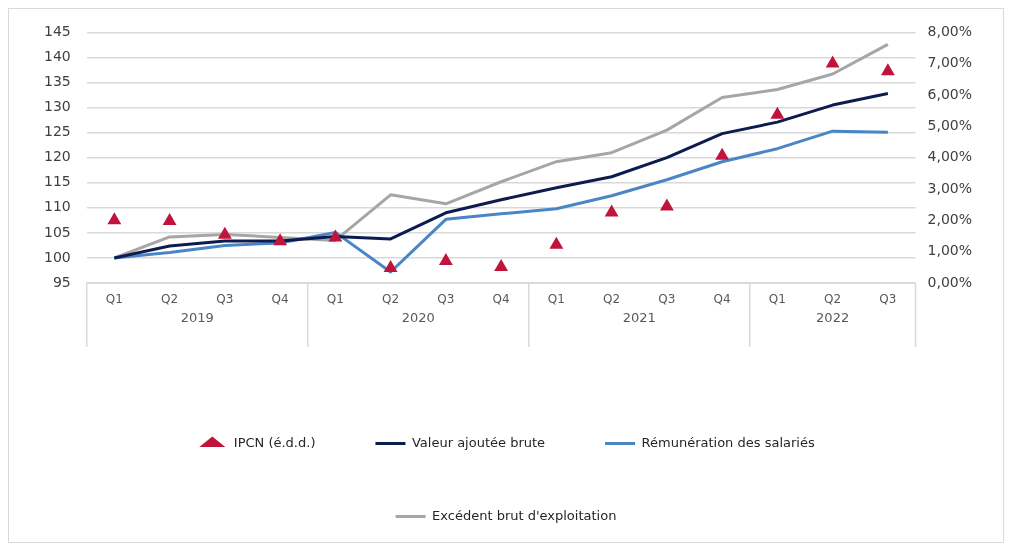  I want to click on y2-tick-label: 8,00%, so click(950, 31).